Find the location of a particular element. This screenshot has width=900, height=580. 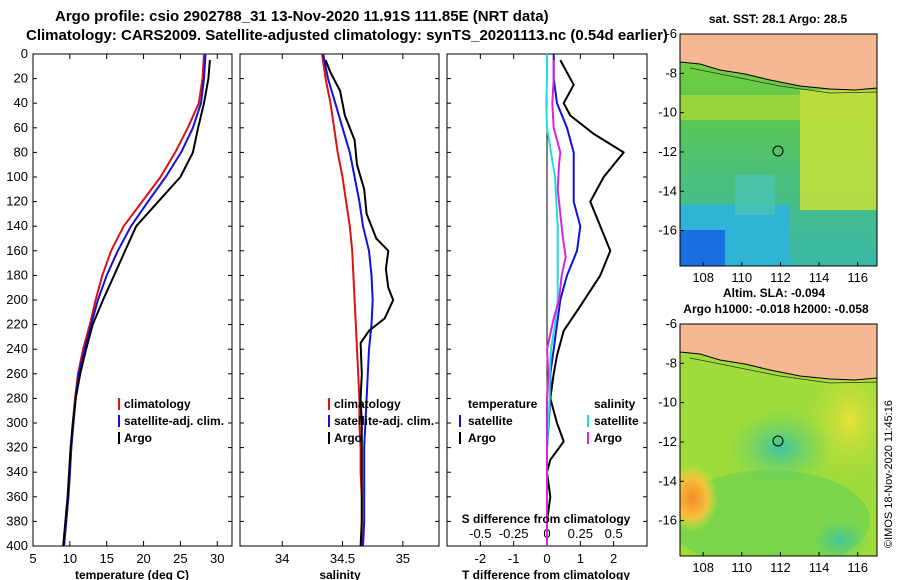

s-tick-label: -0.25 is located at coordinates (514, 533).